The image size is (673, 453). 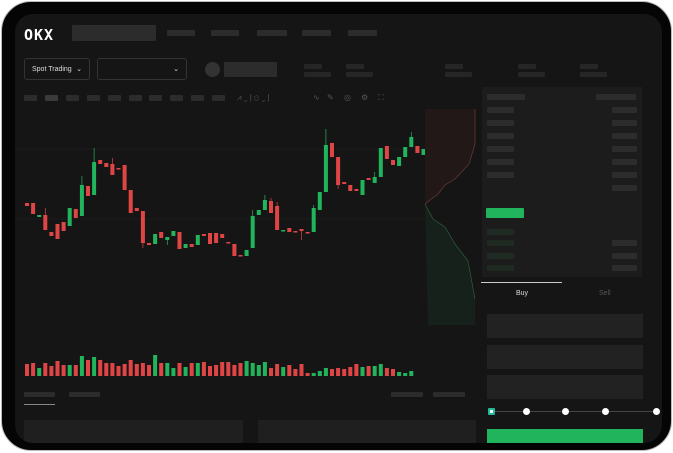 What do you see at coordinates (505, 213) in the screenshot?
I see `last-price` at bounding box center [505, 213].